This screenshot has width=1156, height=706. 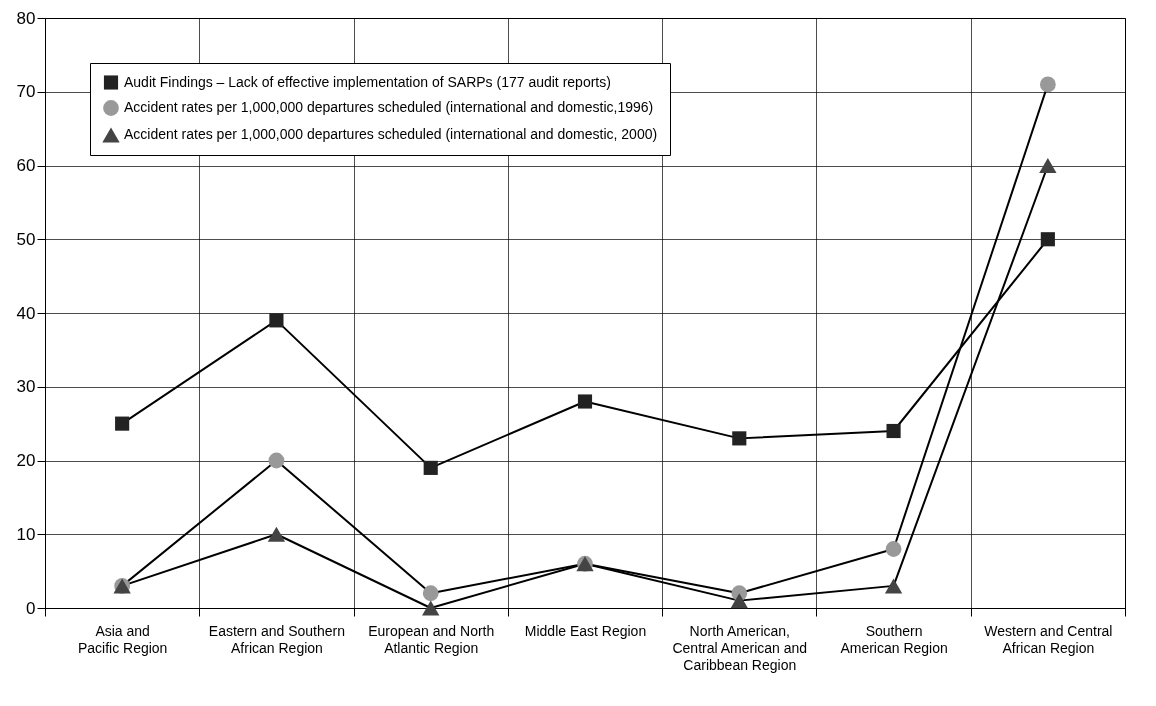 I want to click on y-tick-label: 30, so click(x=26, y=387).